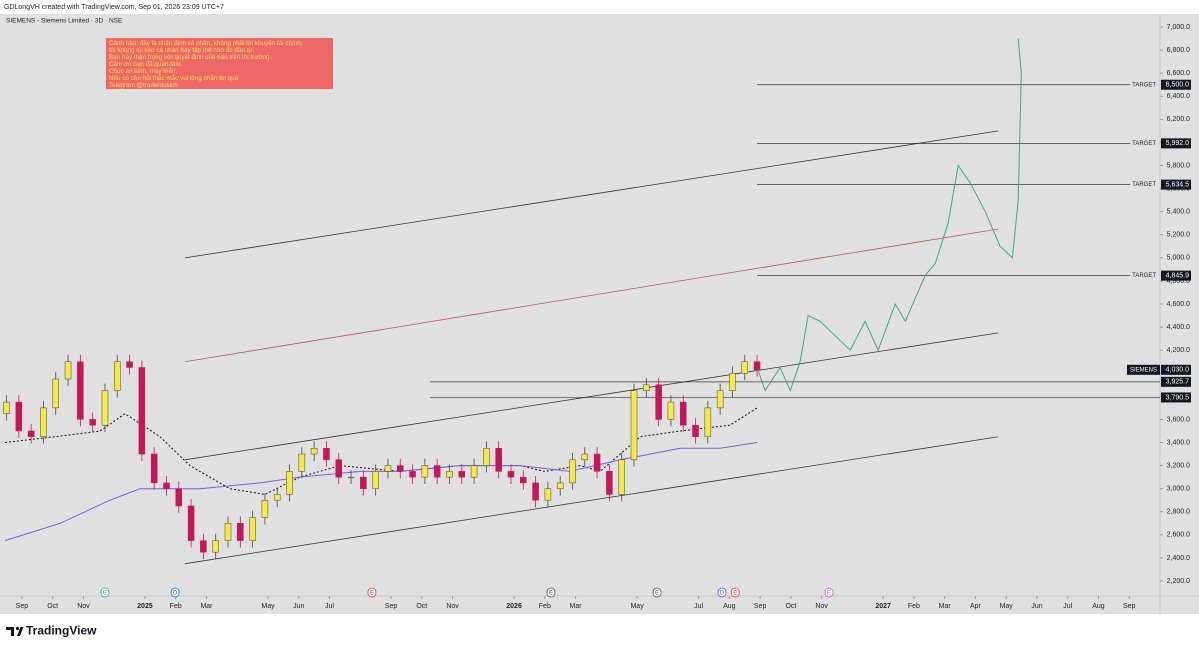 Image resolution: width=1199 pixels, height=646 pixels. Describe the element at coordinates (1178, 489) in the screenshot. I see `y-tick-label: 3,000.0` at that location.